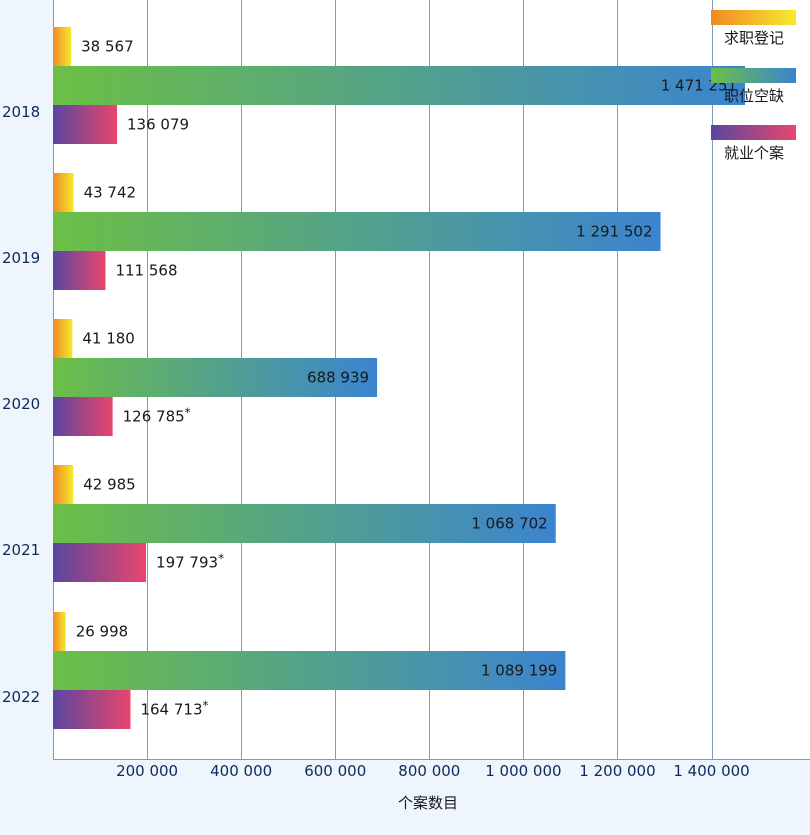 This screenshot has width=810, height=835. Describe the element at coordinates (109, 485) in the screenshot. I see `data-label: 42 985` at that location.